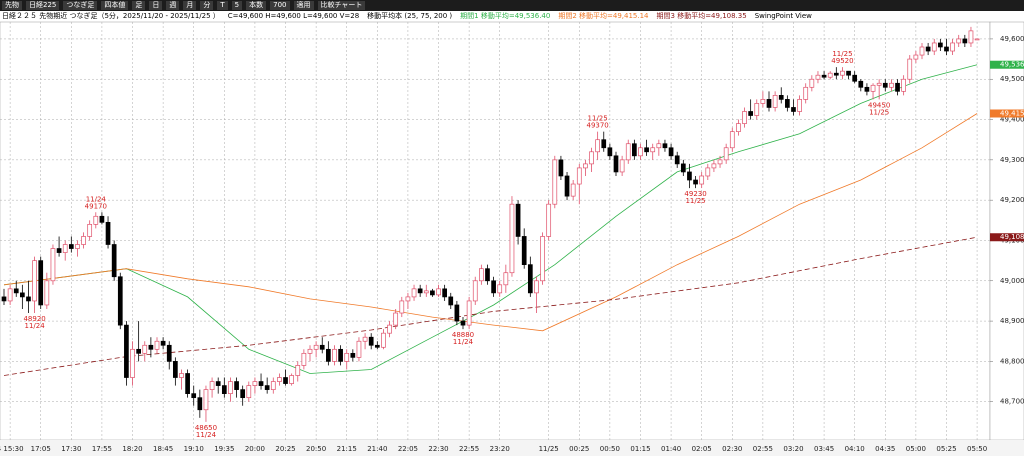 This screenshot has width=1024, height=456. Describe the element at coordinates (408, 449) in the screenshot. I see `x-tick-label: 22:05` at that location.